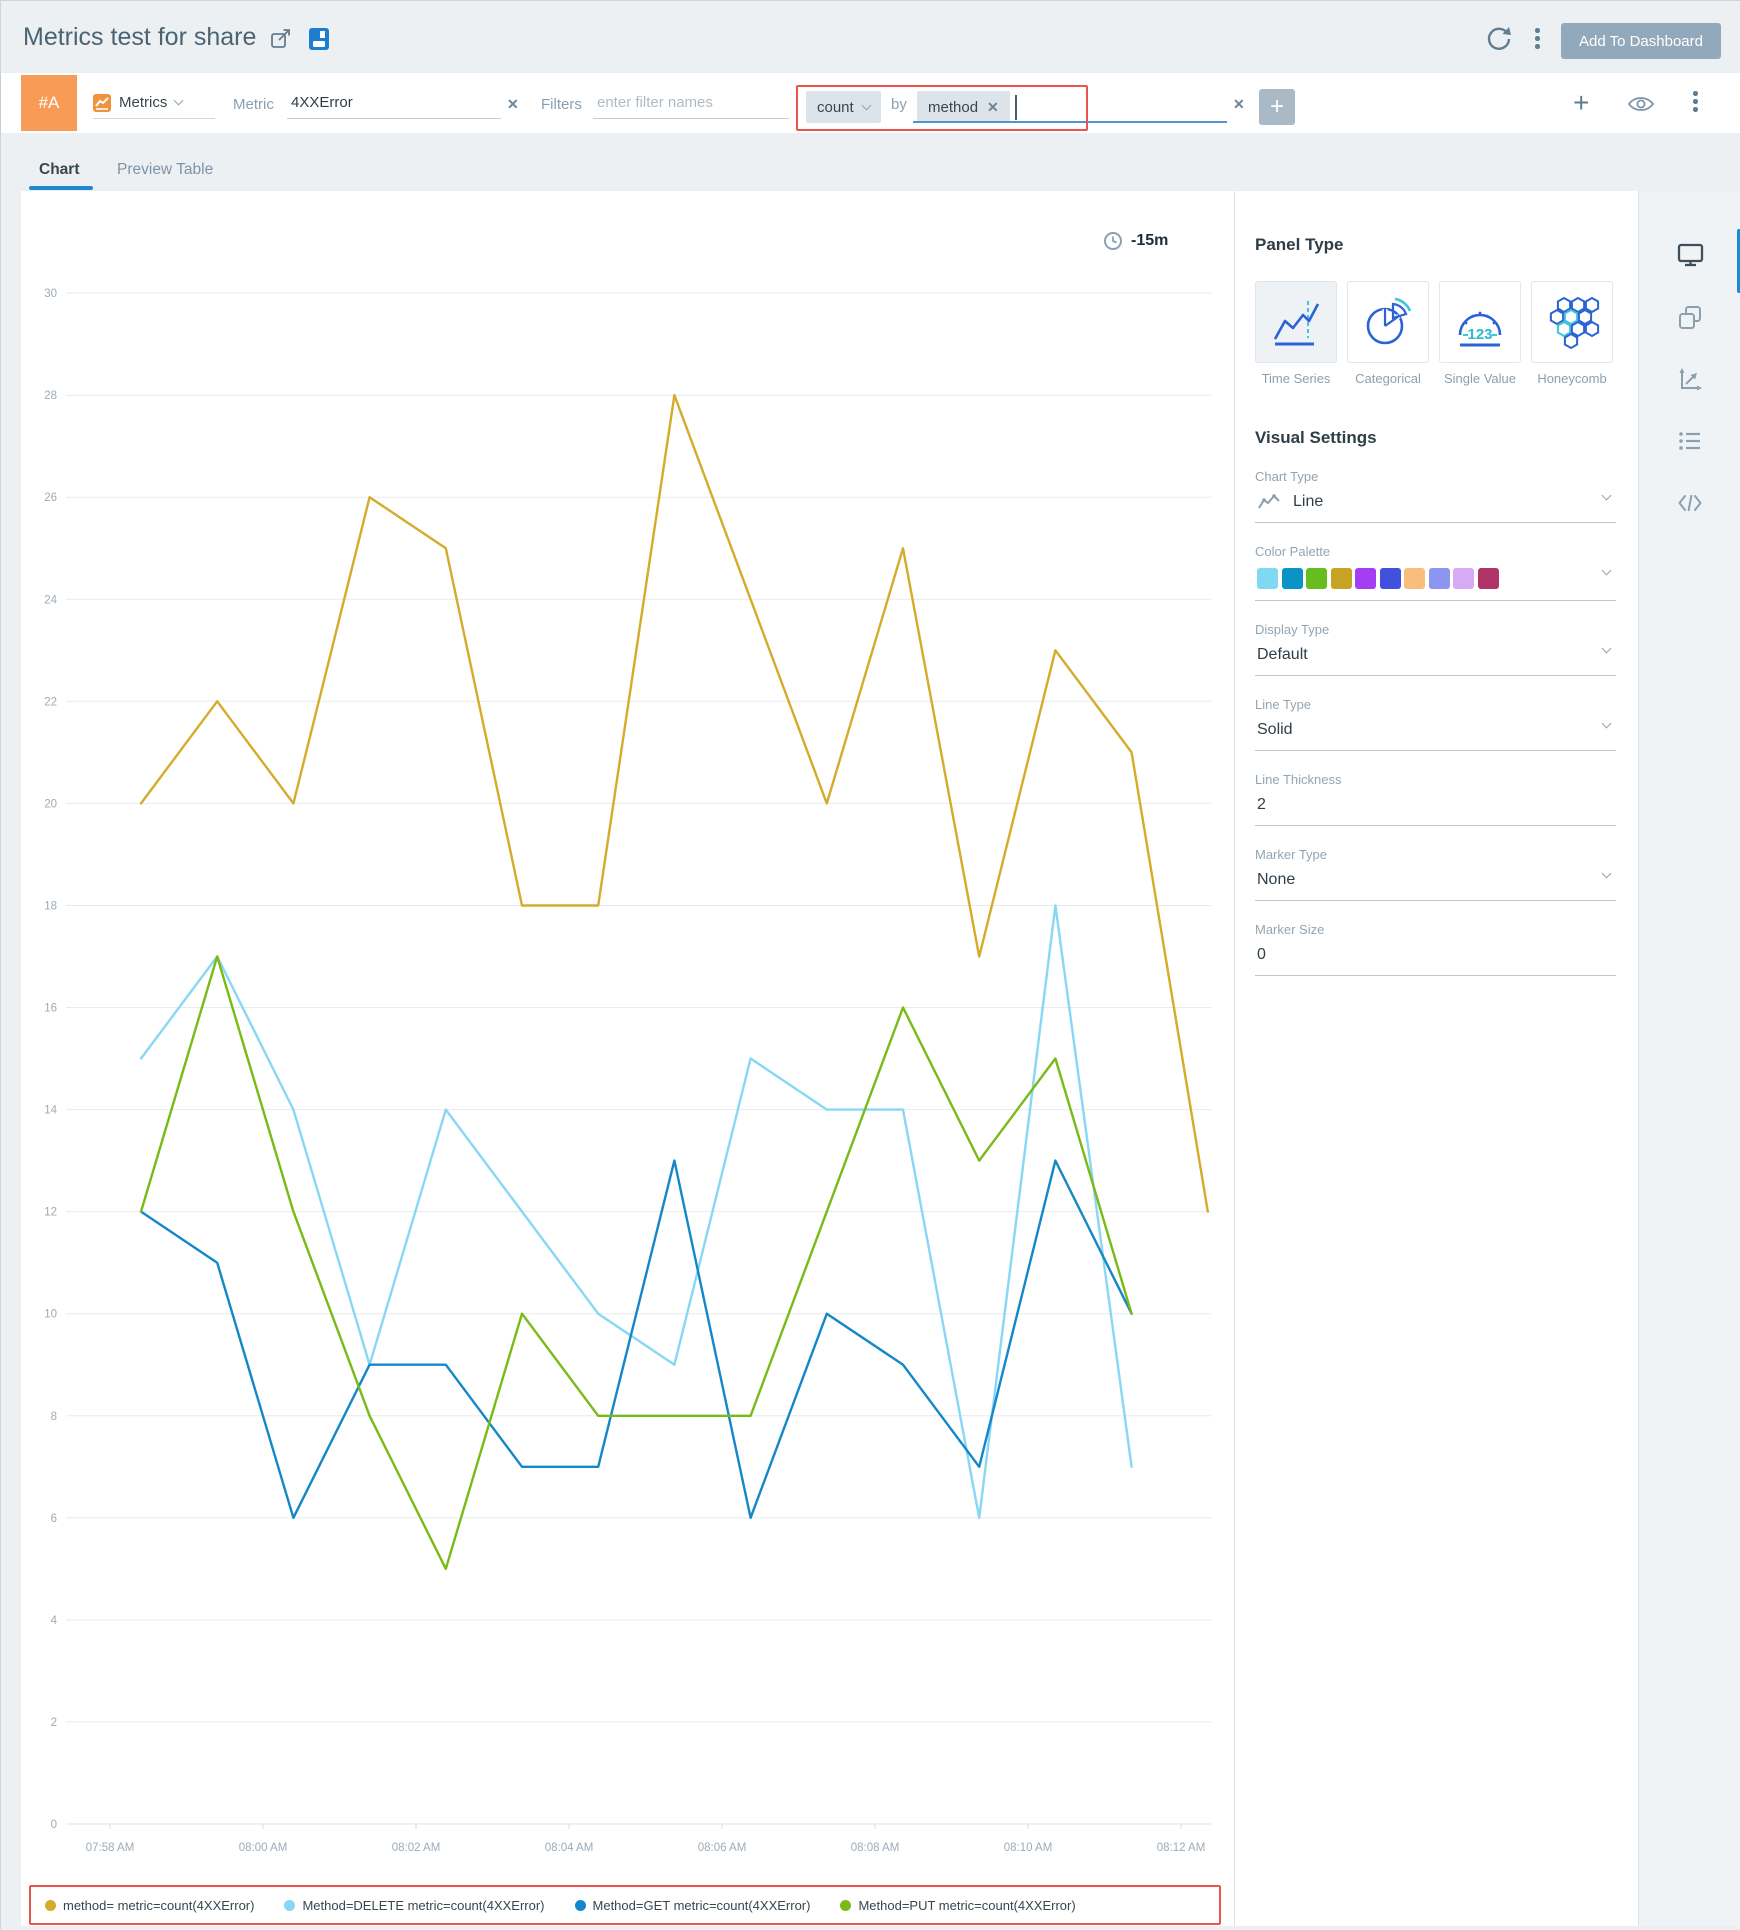  Describe the element at coordinates (54, 1417) in the screenshot. I see `y-axis-tick-label: 8` at that location.